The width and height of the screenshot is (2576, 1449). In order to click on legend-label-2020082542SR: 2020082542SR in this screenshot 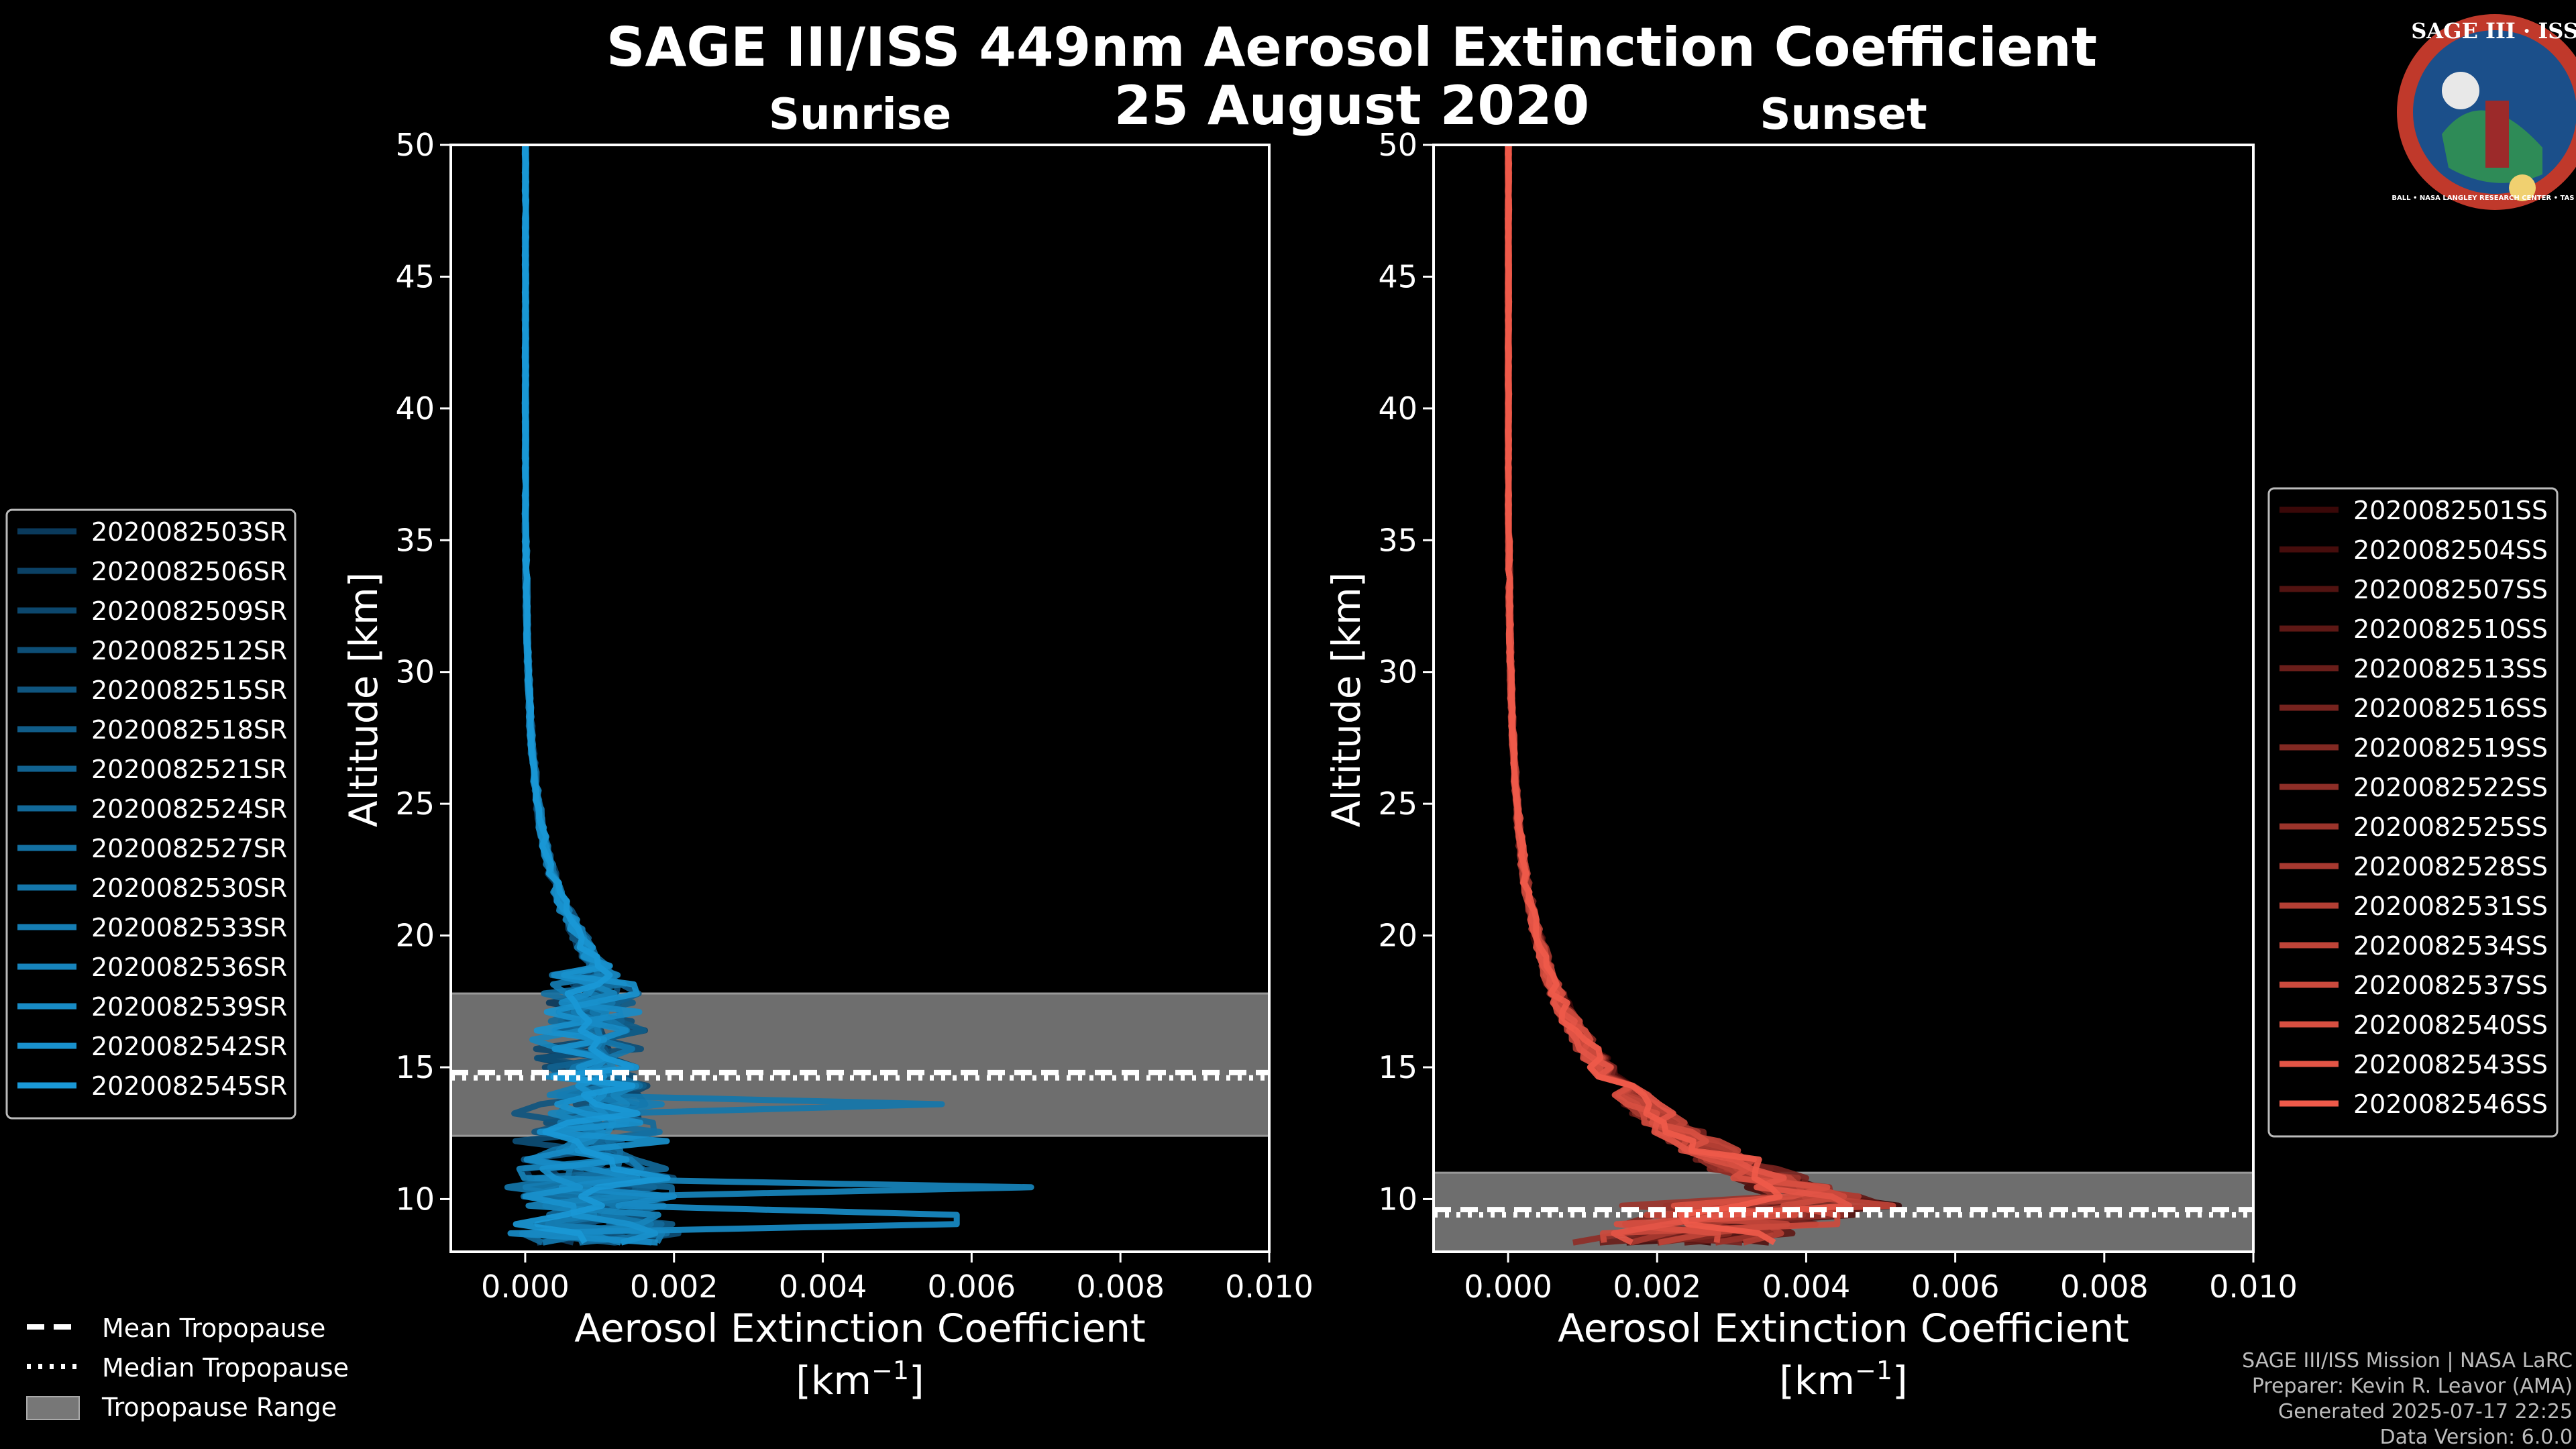, I will do `click(189, 1046)`.